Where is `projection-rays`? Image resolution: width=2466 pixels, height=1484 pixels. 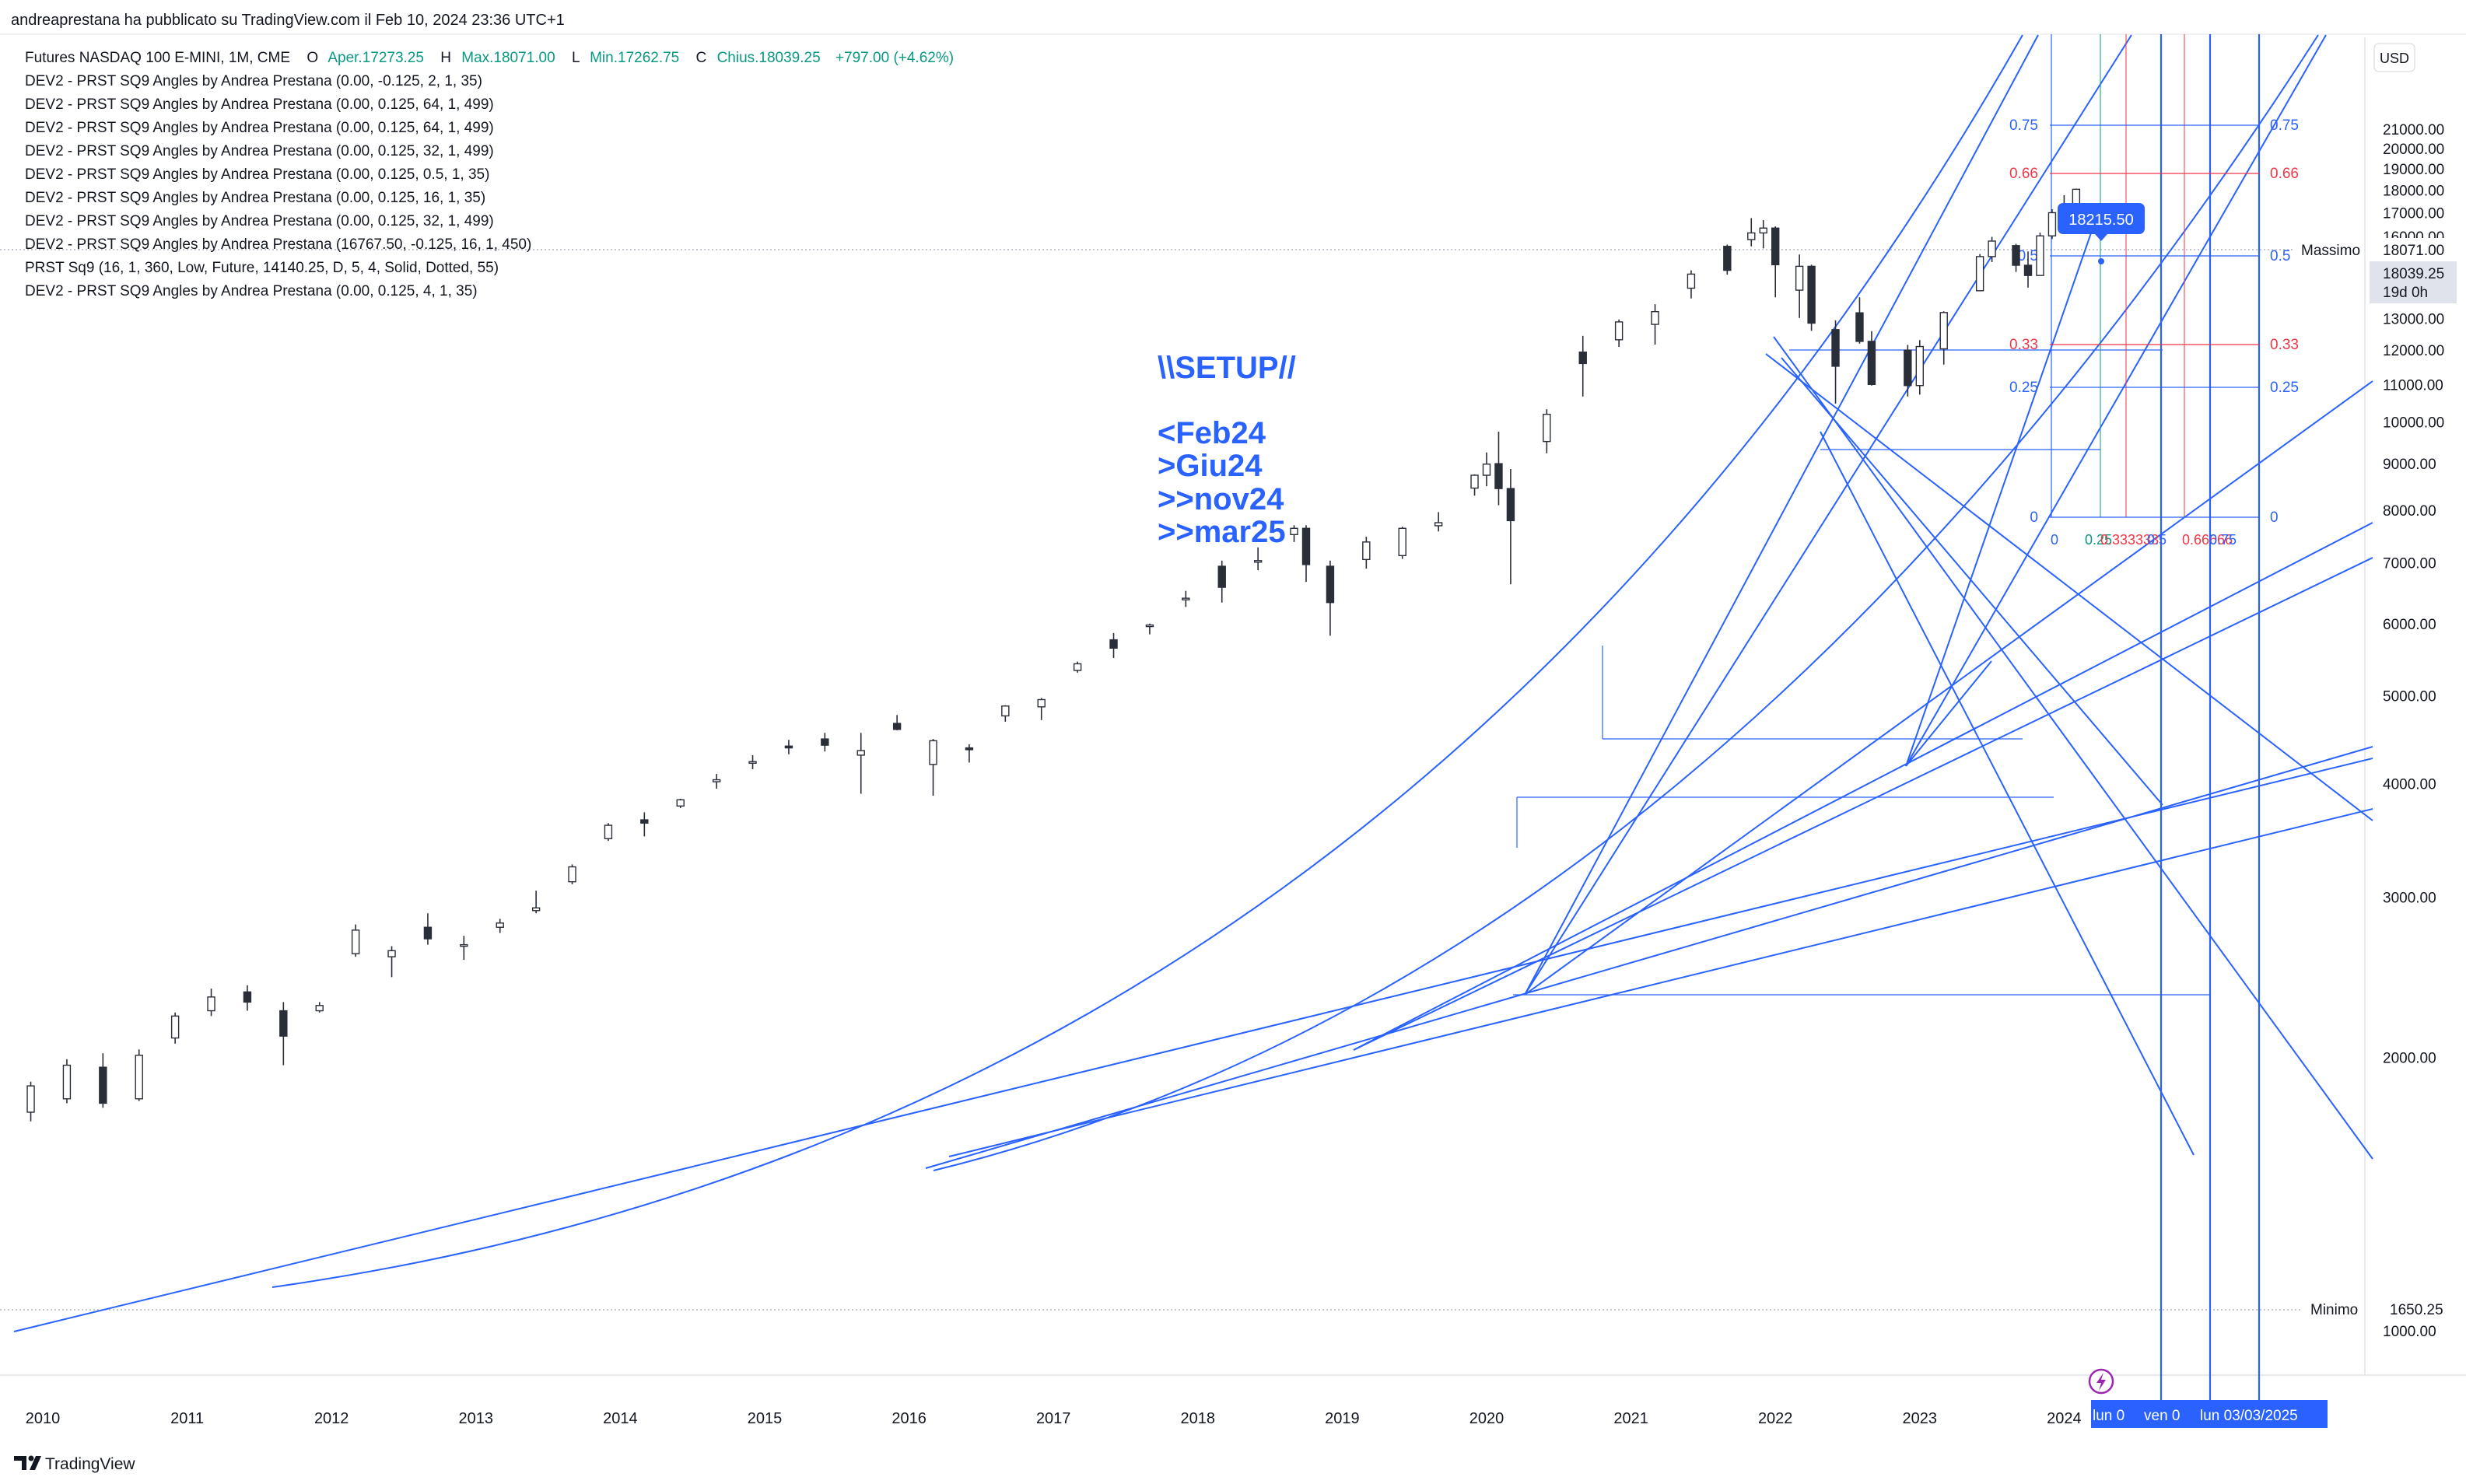
projection-rays is located at coordinates (1861, 673).